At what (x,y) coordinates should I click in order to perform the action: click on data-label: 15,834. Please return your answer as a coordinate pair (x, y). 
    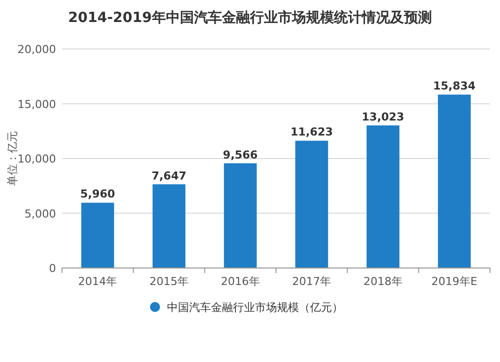
    Looking at the image, I should click on (454, 86).